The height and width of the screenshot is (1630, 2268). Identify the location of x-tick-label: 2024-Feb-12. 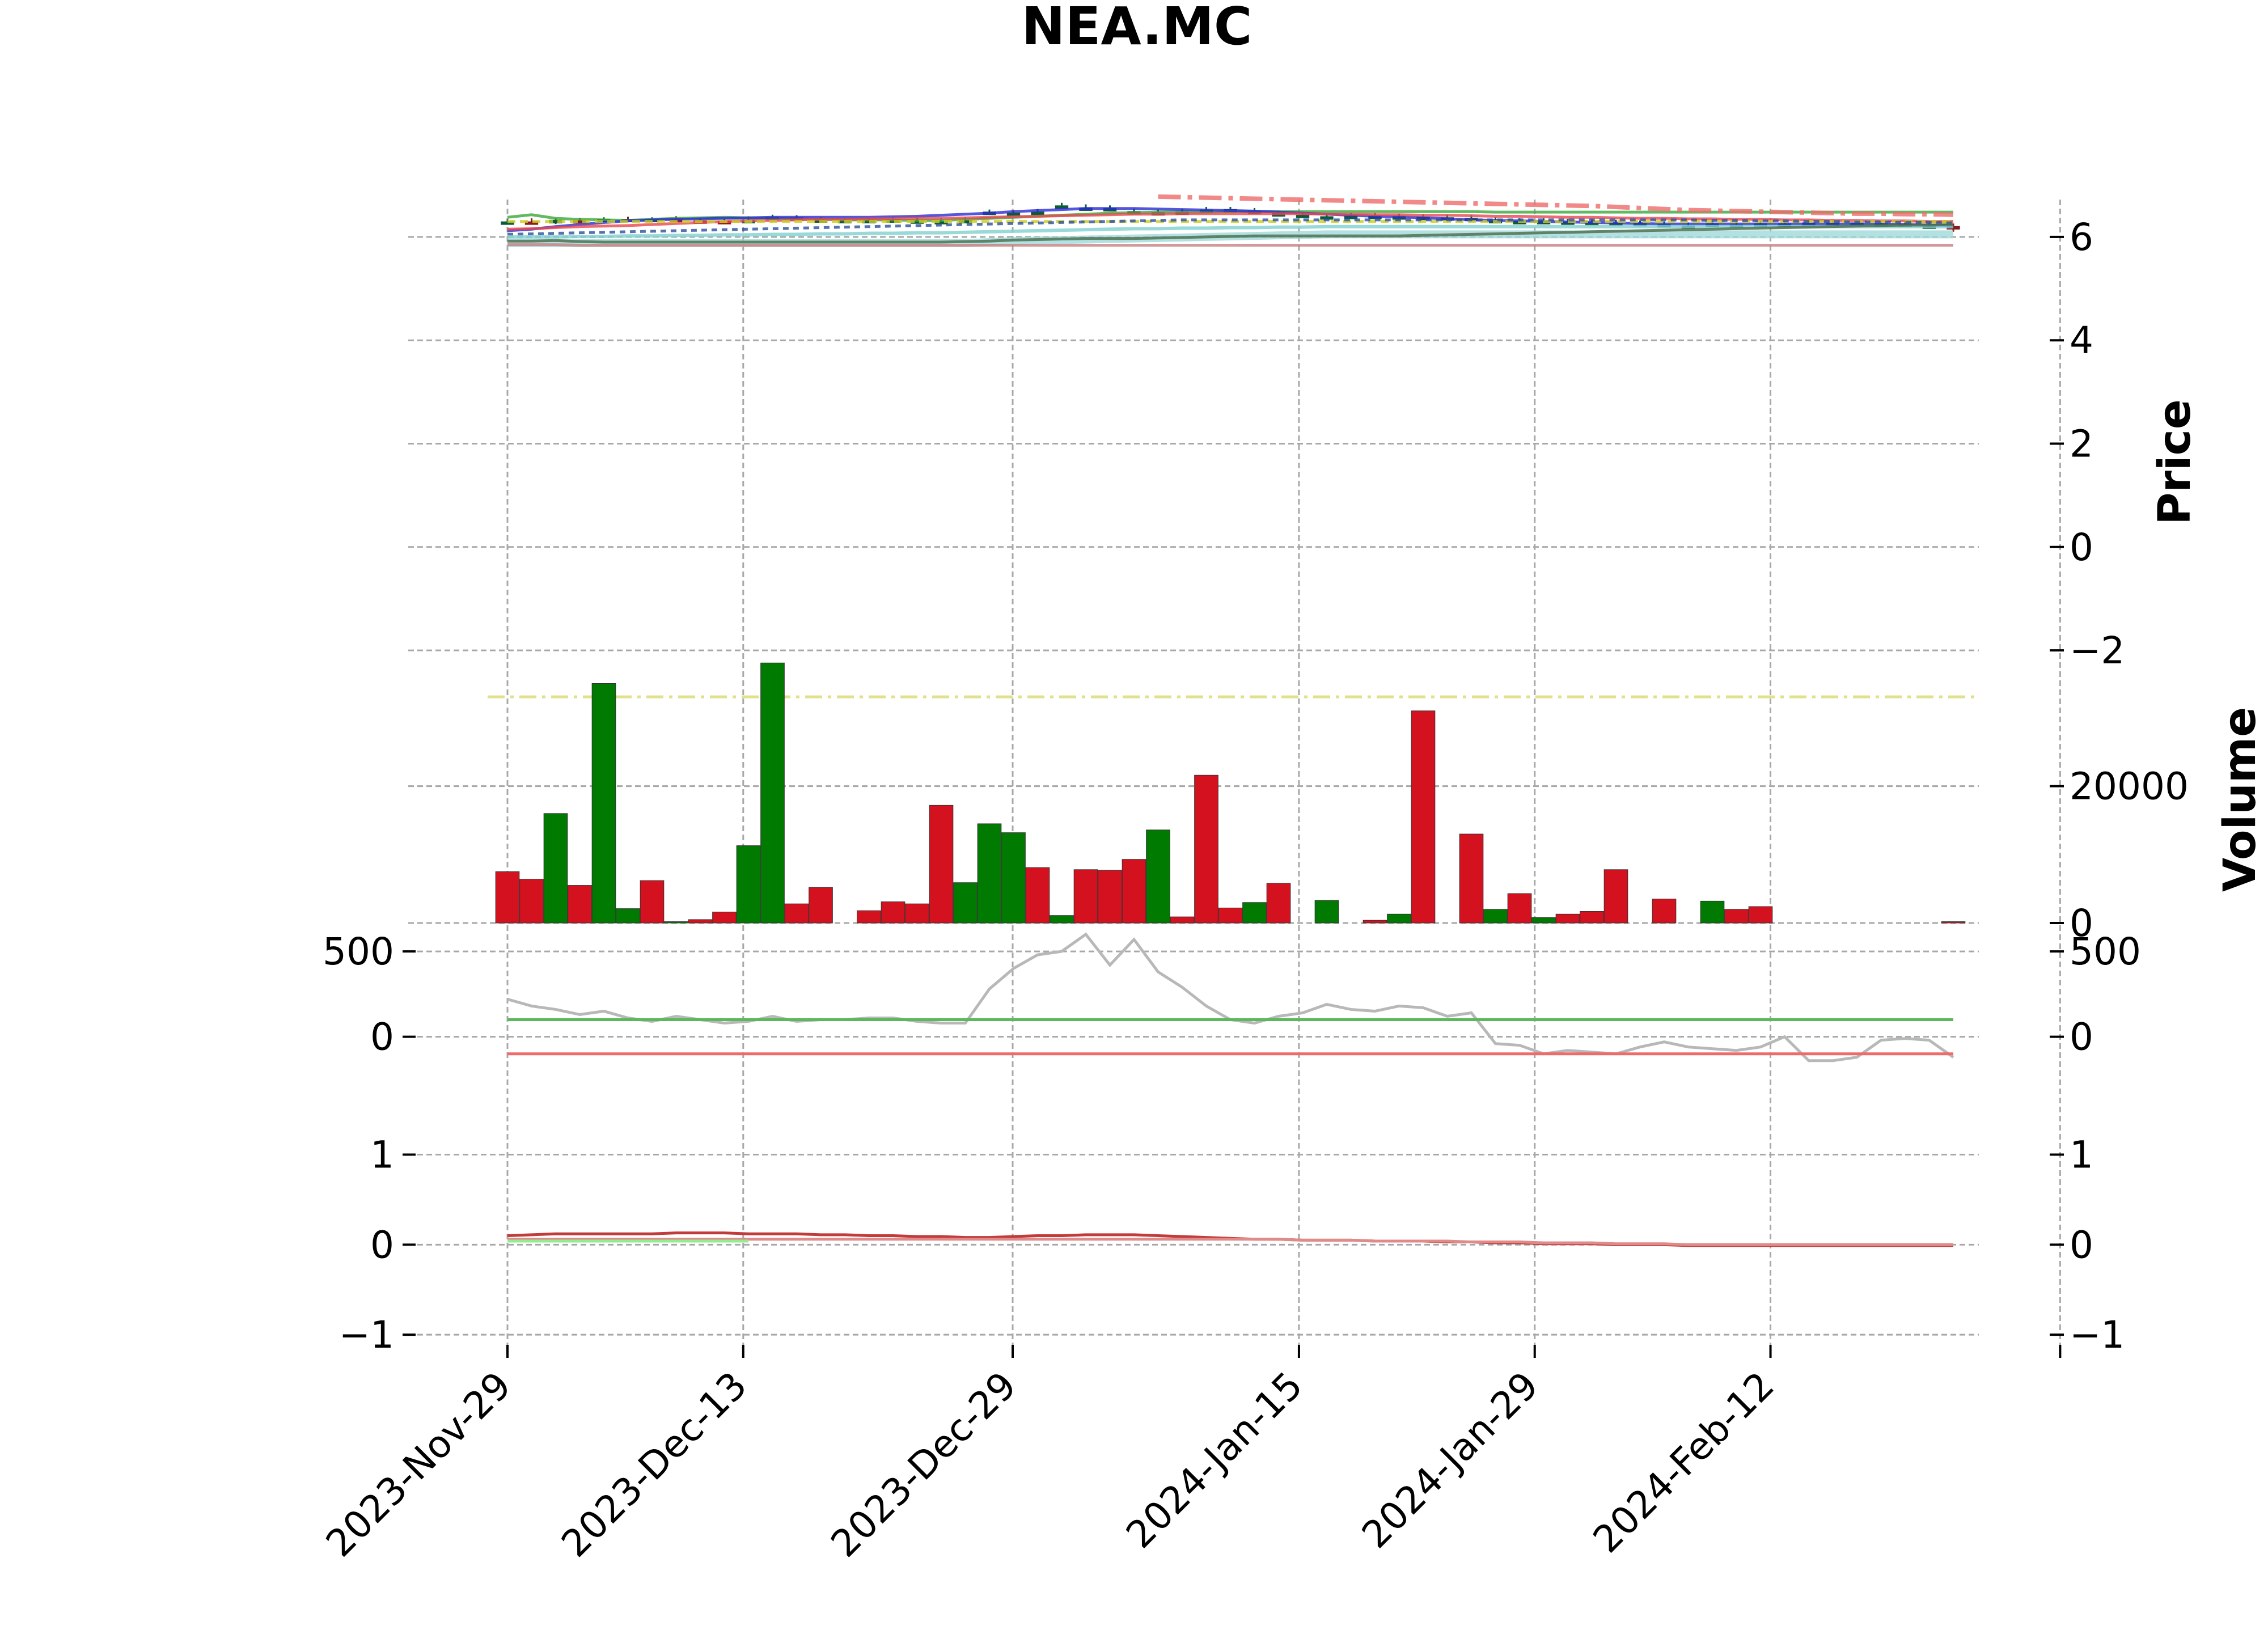
(1684, 1463).